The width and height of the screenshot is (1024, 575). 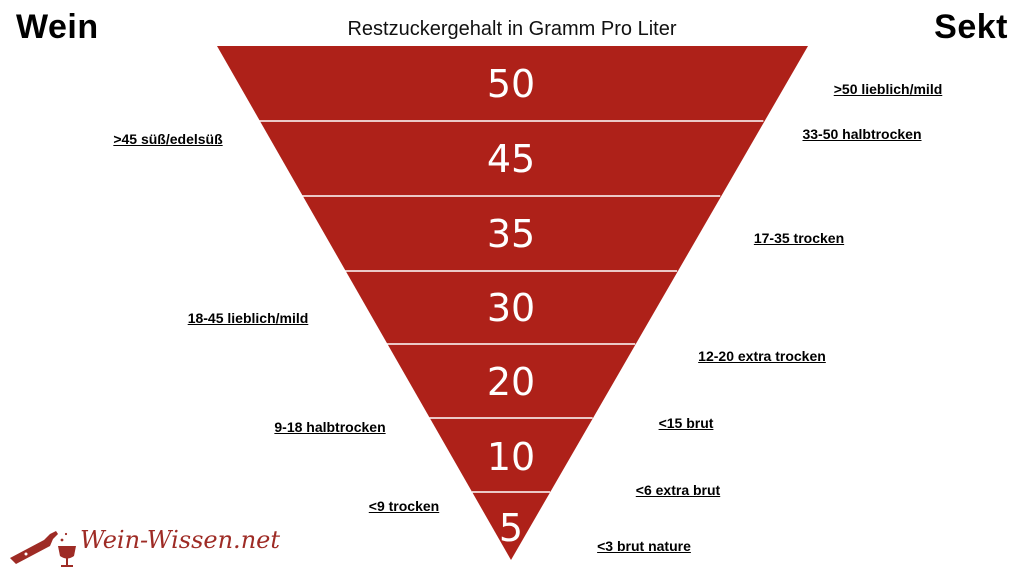 I want to click on level-30: 30, so click(x=511, y=308).